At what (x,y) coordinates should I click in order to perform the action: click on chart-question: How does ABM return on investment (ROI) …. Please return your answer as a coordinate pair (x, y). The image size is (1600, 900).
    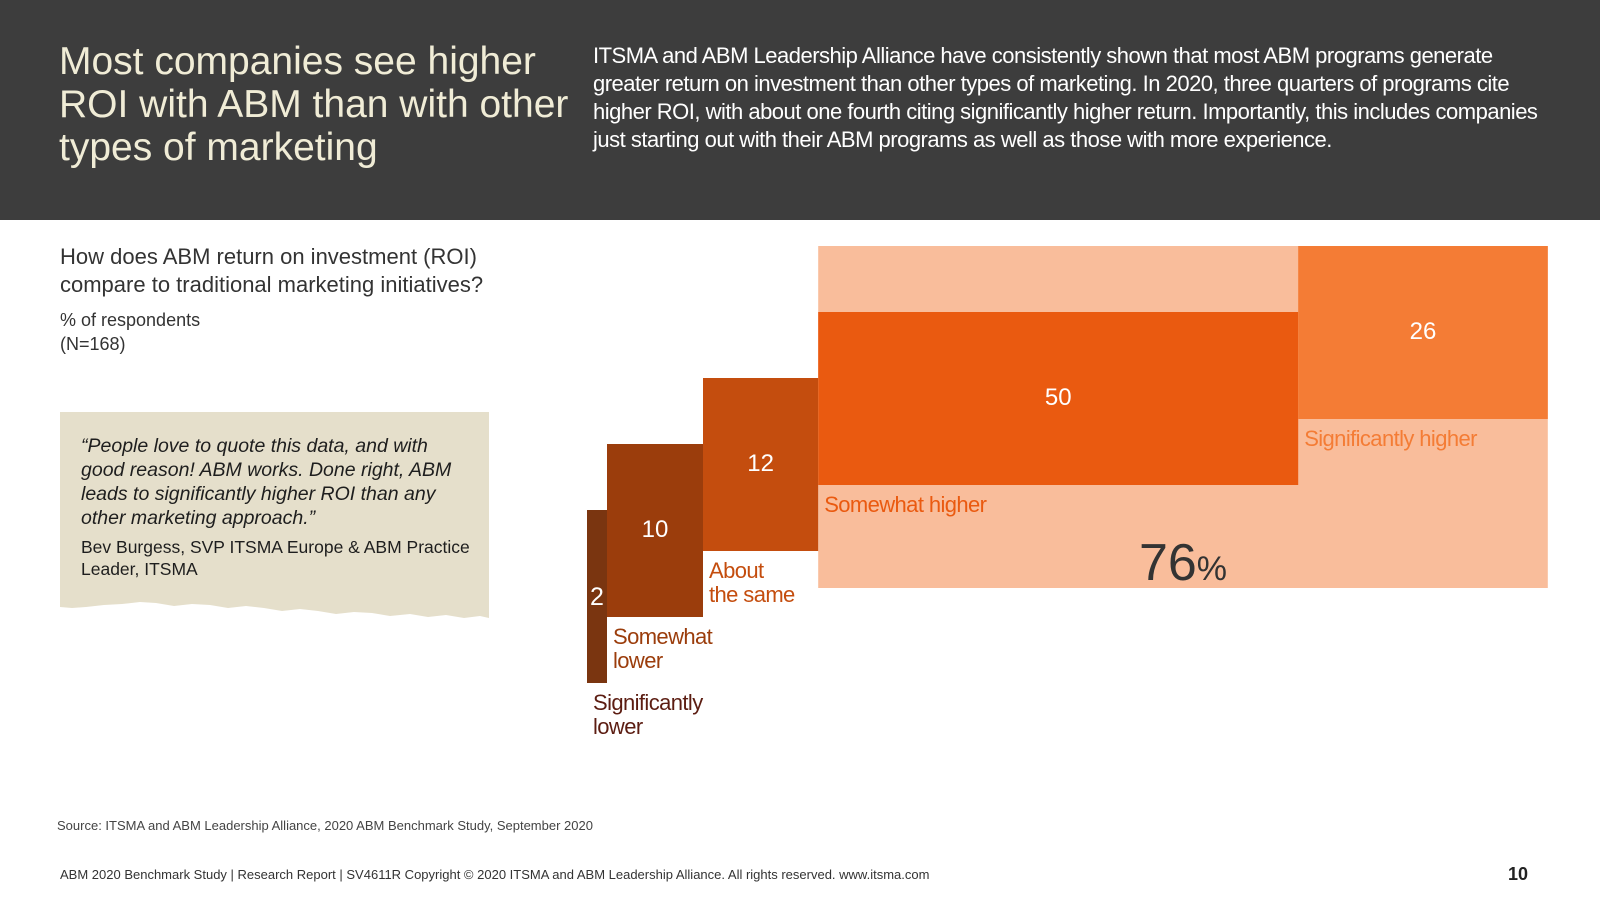
    Looking at the image, I should click on (272, 270).